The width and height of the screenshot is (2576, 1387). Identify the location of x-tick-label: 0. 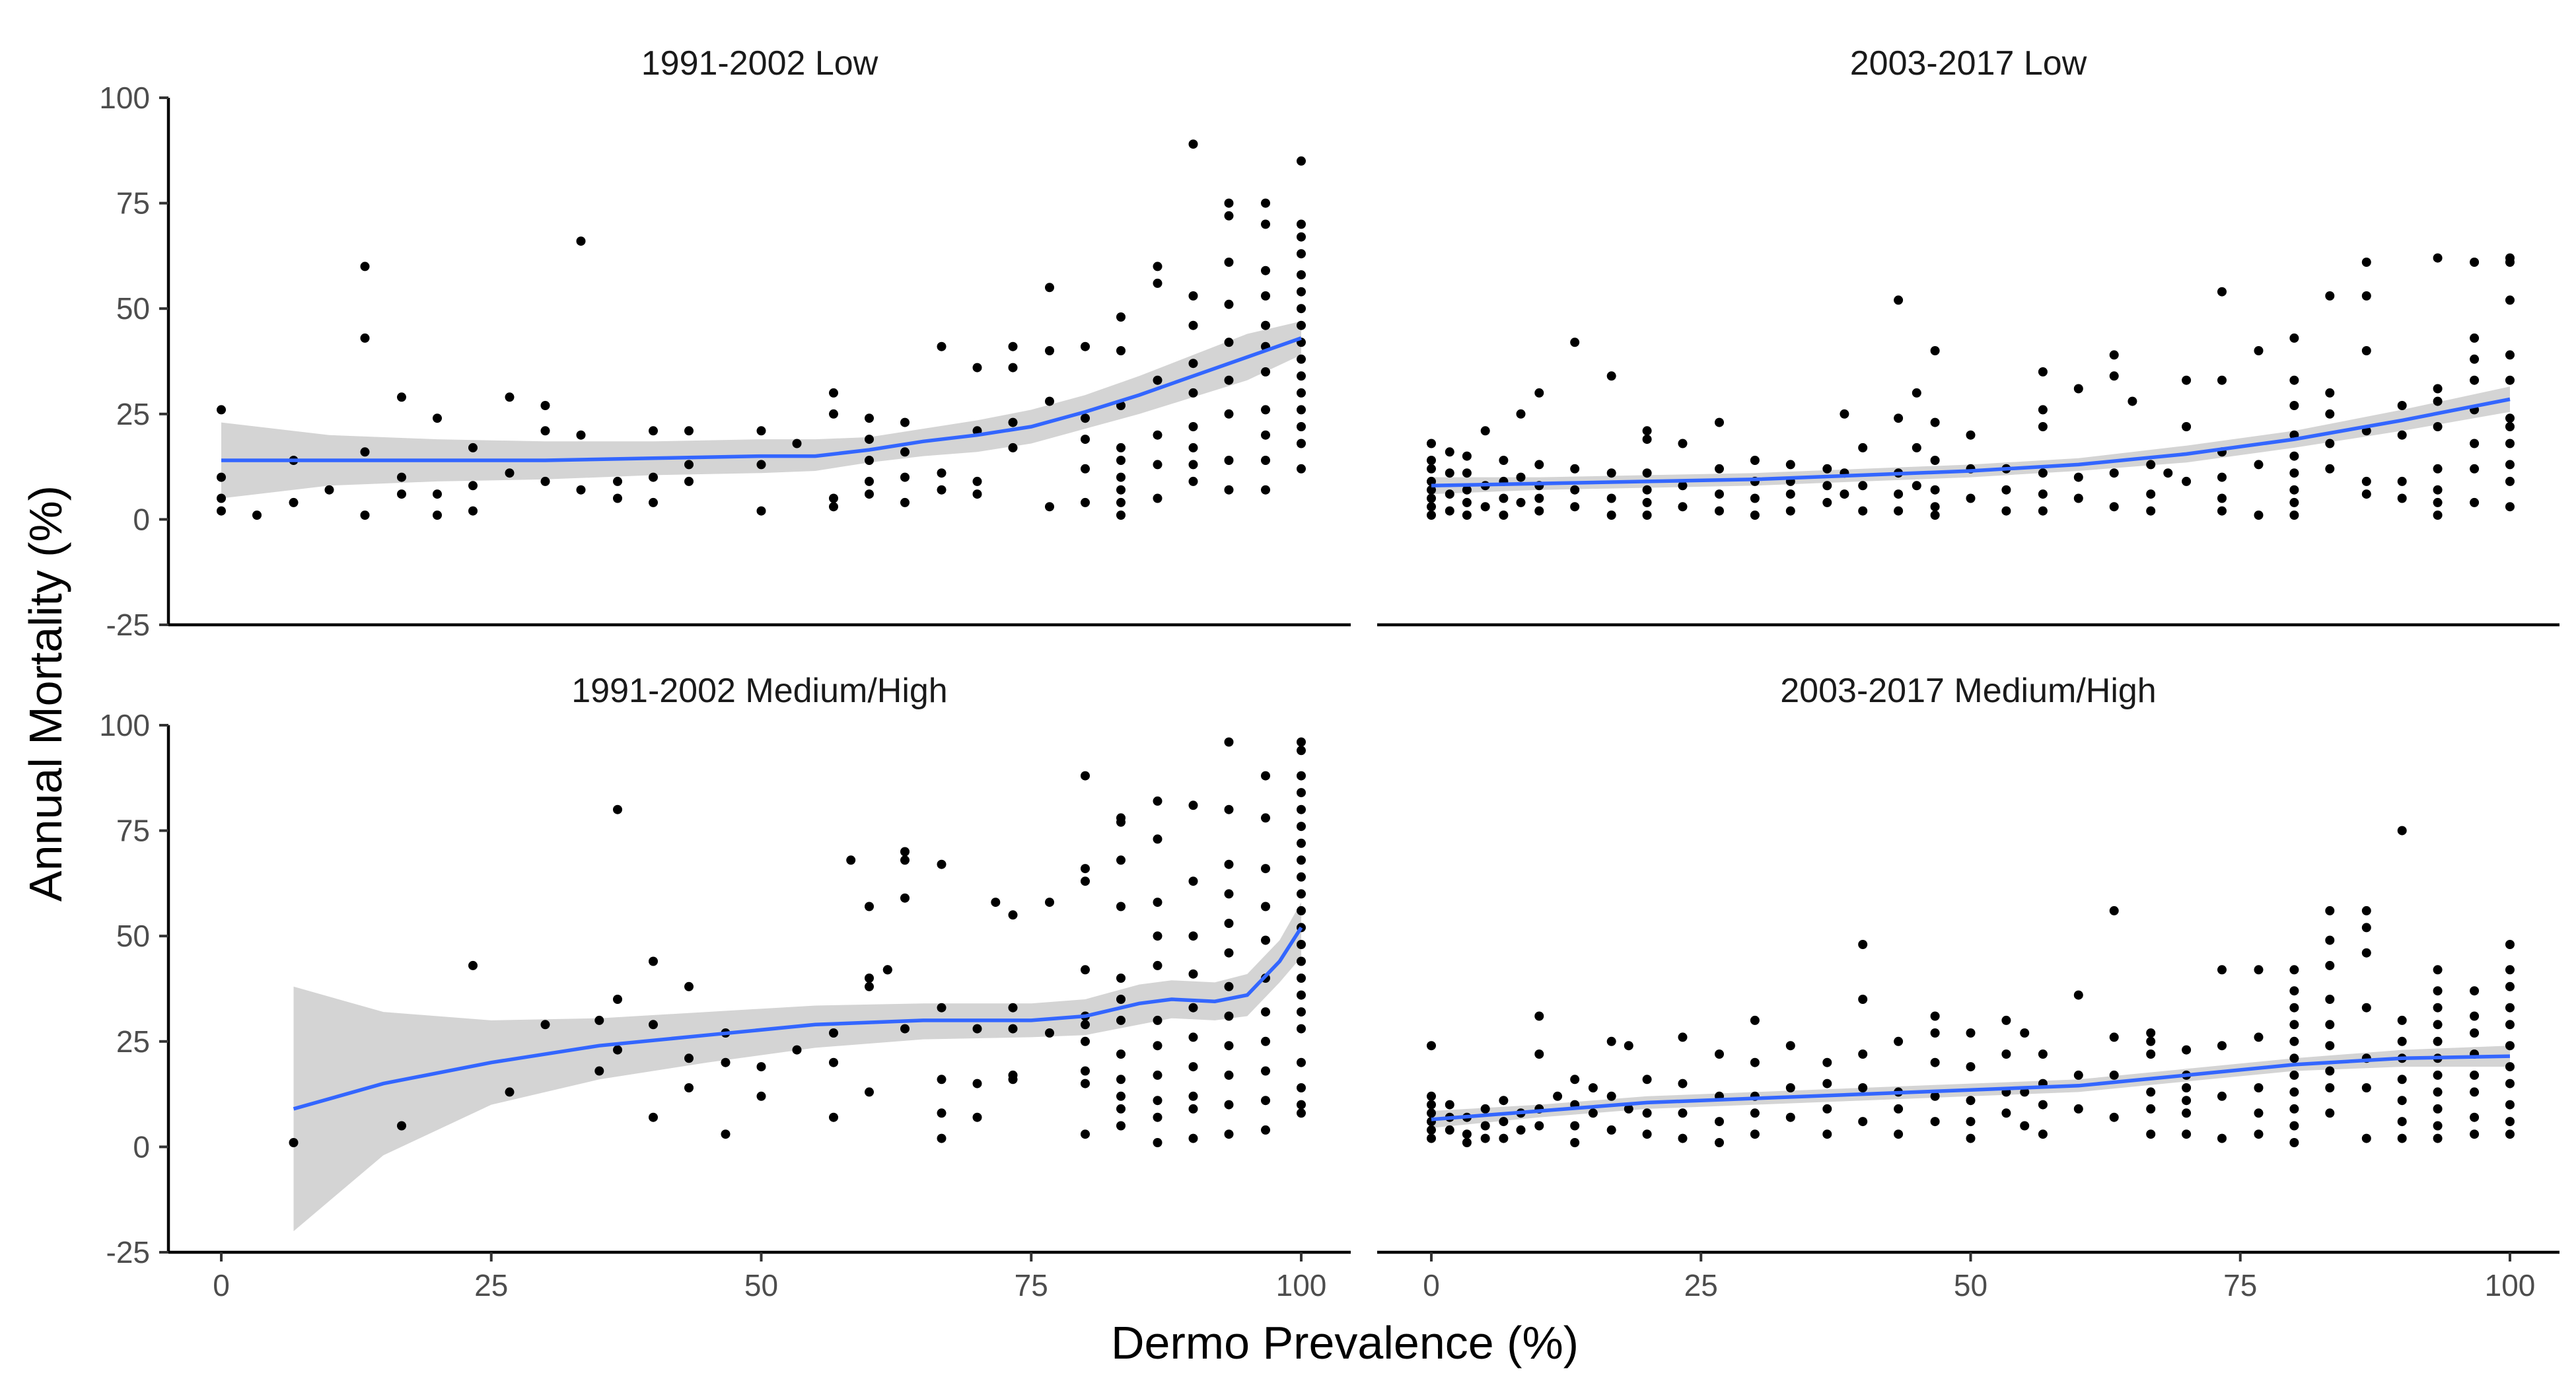
(222, 1285).